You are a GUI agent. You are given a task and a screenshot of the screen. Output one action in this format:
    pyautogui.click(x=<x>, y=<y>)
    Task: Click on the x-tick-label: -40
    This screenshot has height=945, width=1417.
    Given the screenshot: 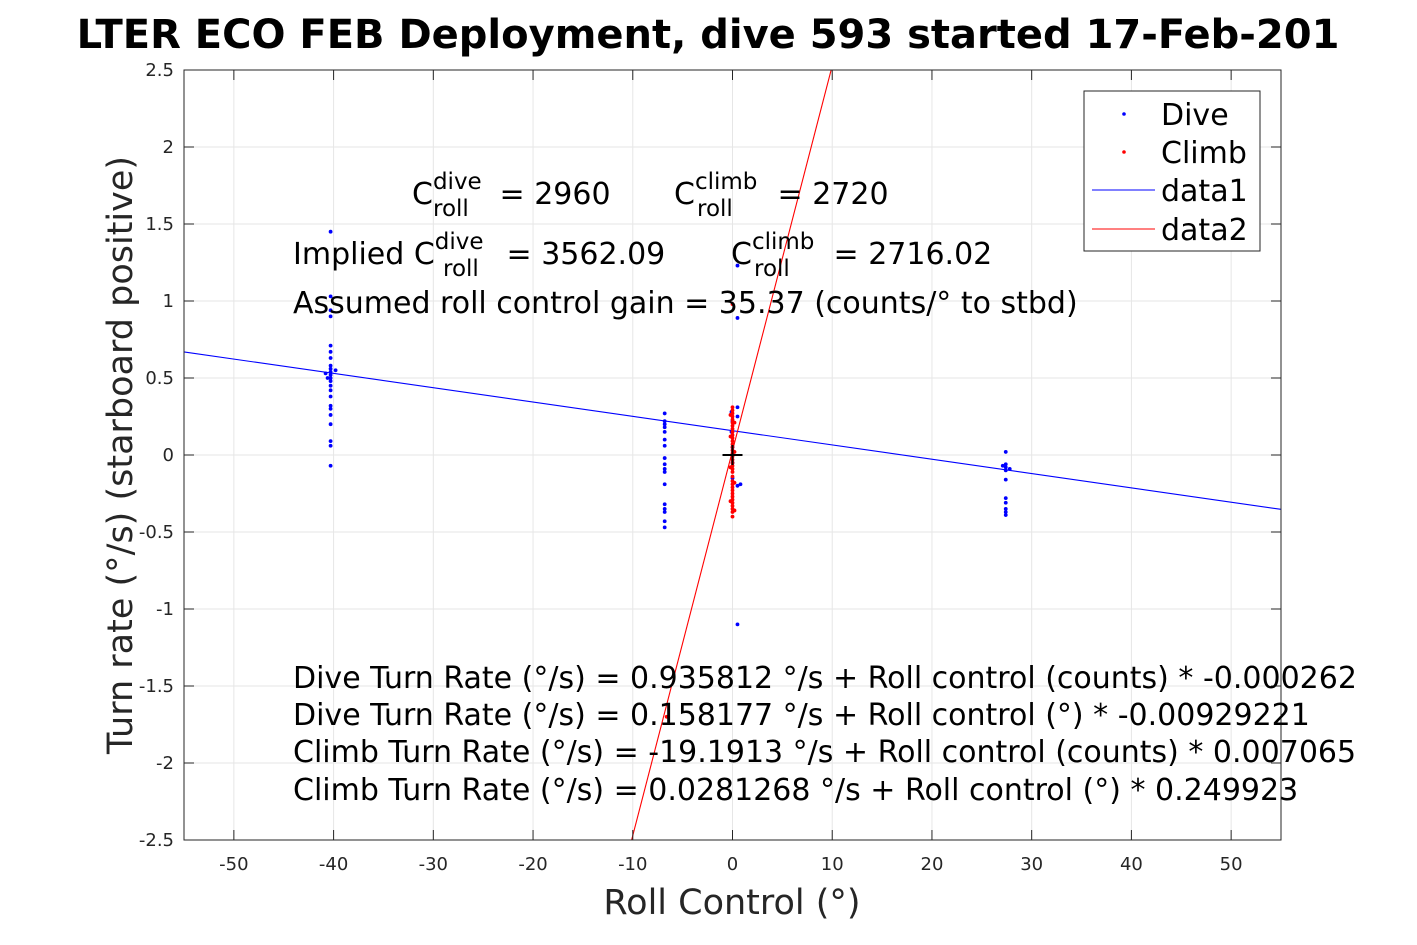 What is the action you would take?
    pyautogui.click(x=333, y=864)
    